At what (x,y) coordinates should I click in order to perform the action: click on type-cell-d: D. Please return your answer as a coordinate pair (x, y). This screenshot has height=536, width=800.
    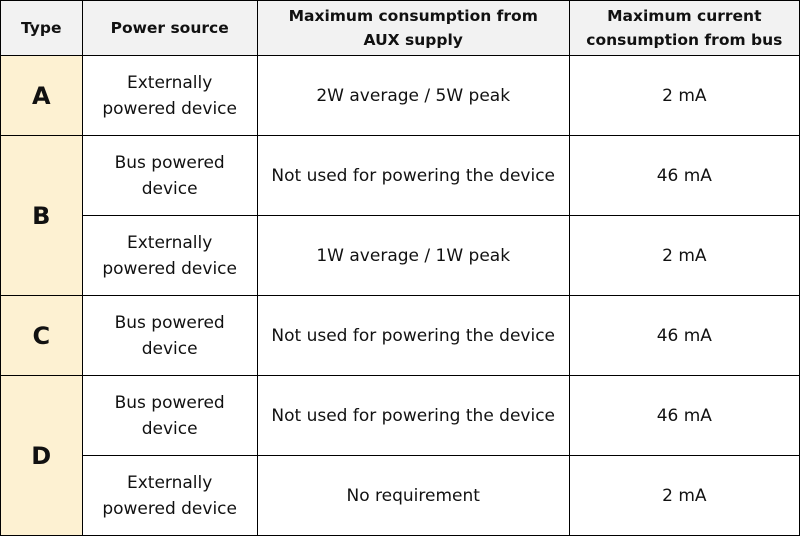
    Looking at the image, I should click on (41, 455).